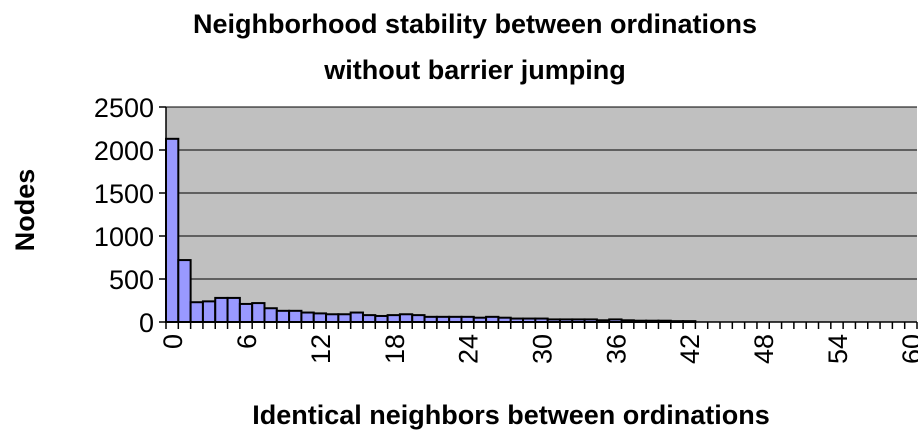  Describe the element at coordinates (838, 349) in the screenshot. I see `x-tick-label: 54` at that location.